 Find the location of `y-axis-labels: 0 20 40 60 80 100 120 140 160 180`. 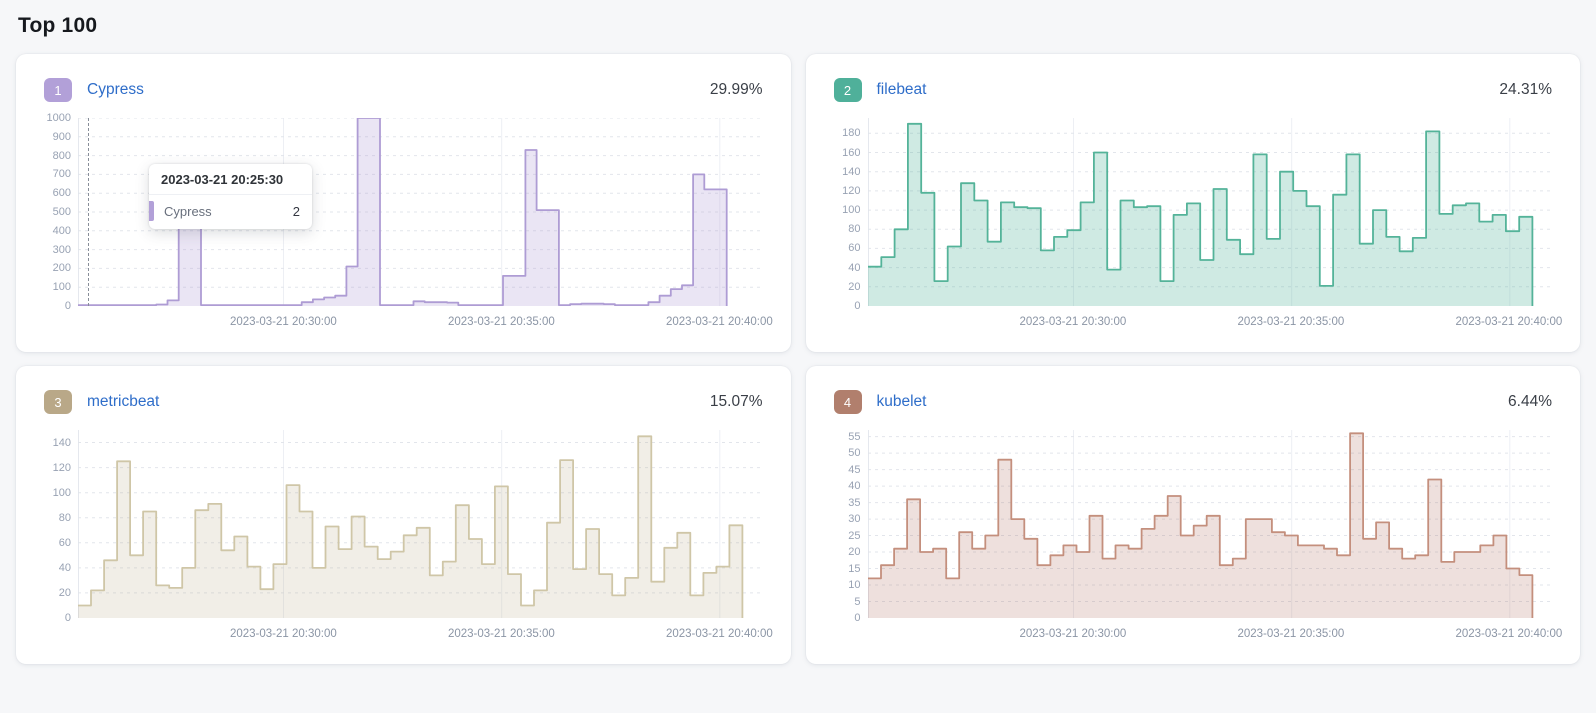

y-axis-labels: 0 20 40 60 80 100 120 140 160 180 is located at coordinates (851, 227).